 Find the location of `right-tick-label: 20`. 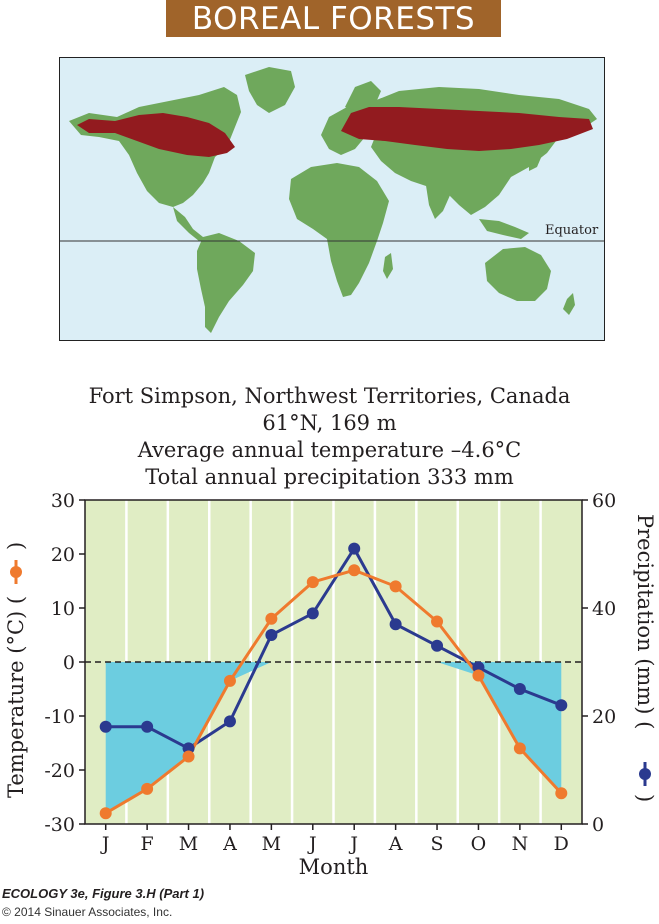

right-tick-label: 20 is located at coordinates (604, 717).